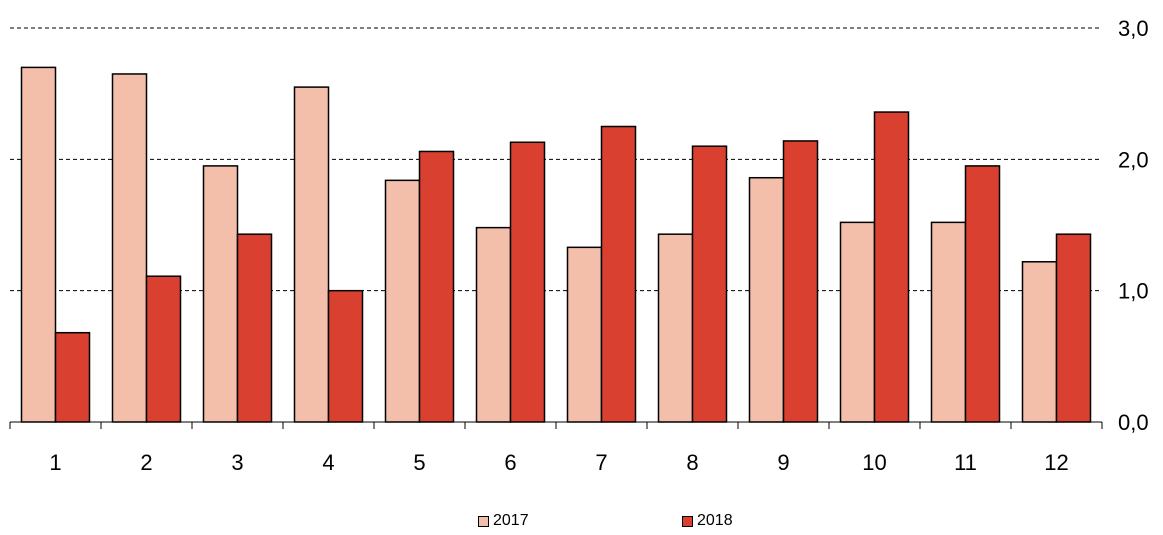 The width and height of the screenshot is (1163, 535). What do you see at coordinates (328, 462) in the screenshot?
I see `x-tick-label: 4` at bounding box center [328, 462].